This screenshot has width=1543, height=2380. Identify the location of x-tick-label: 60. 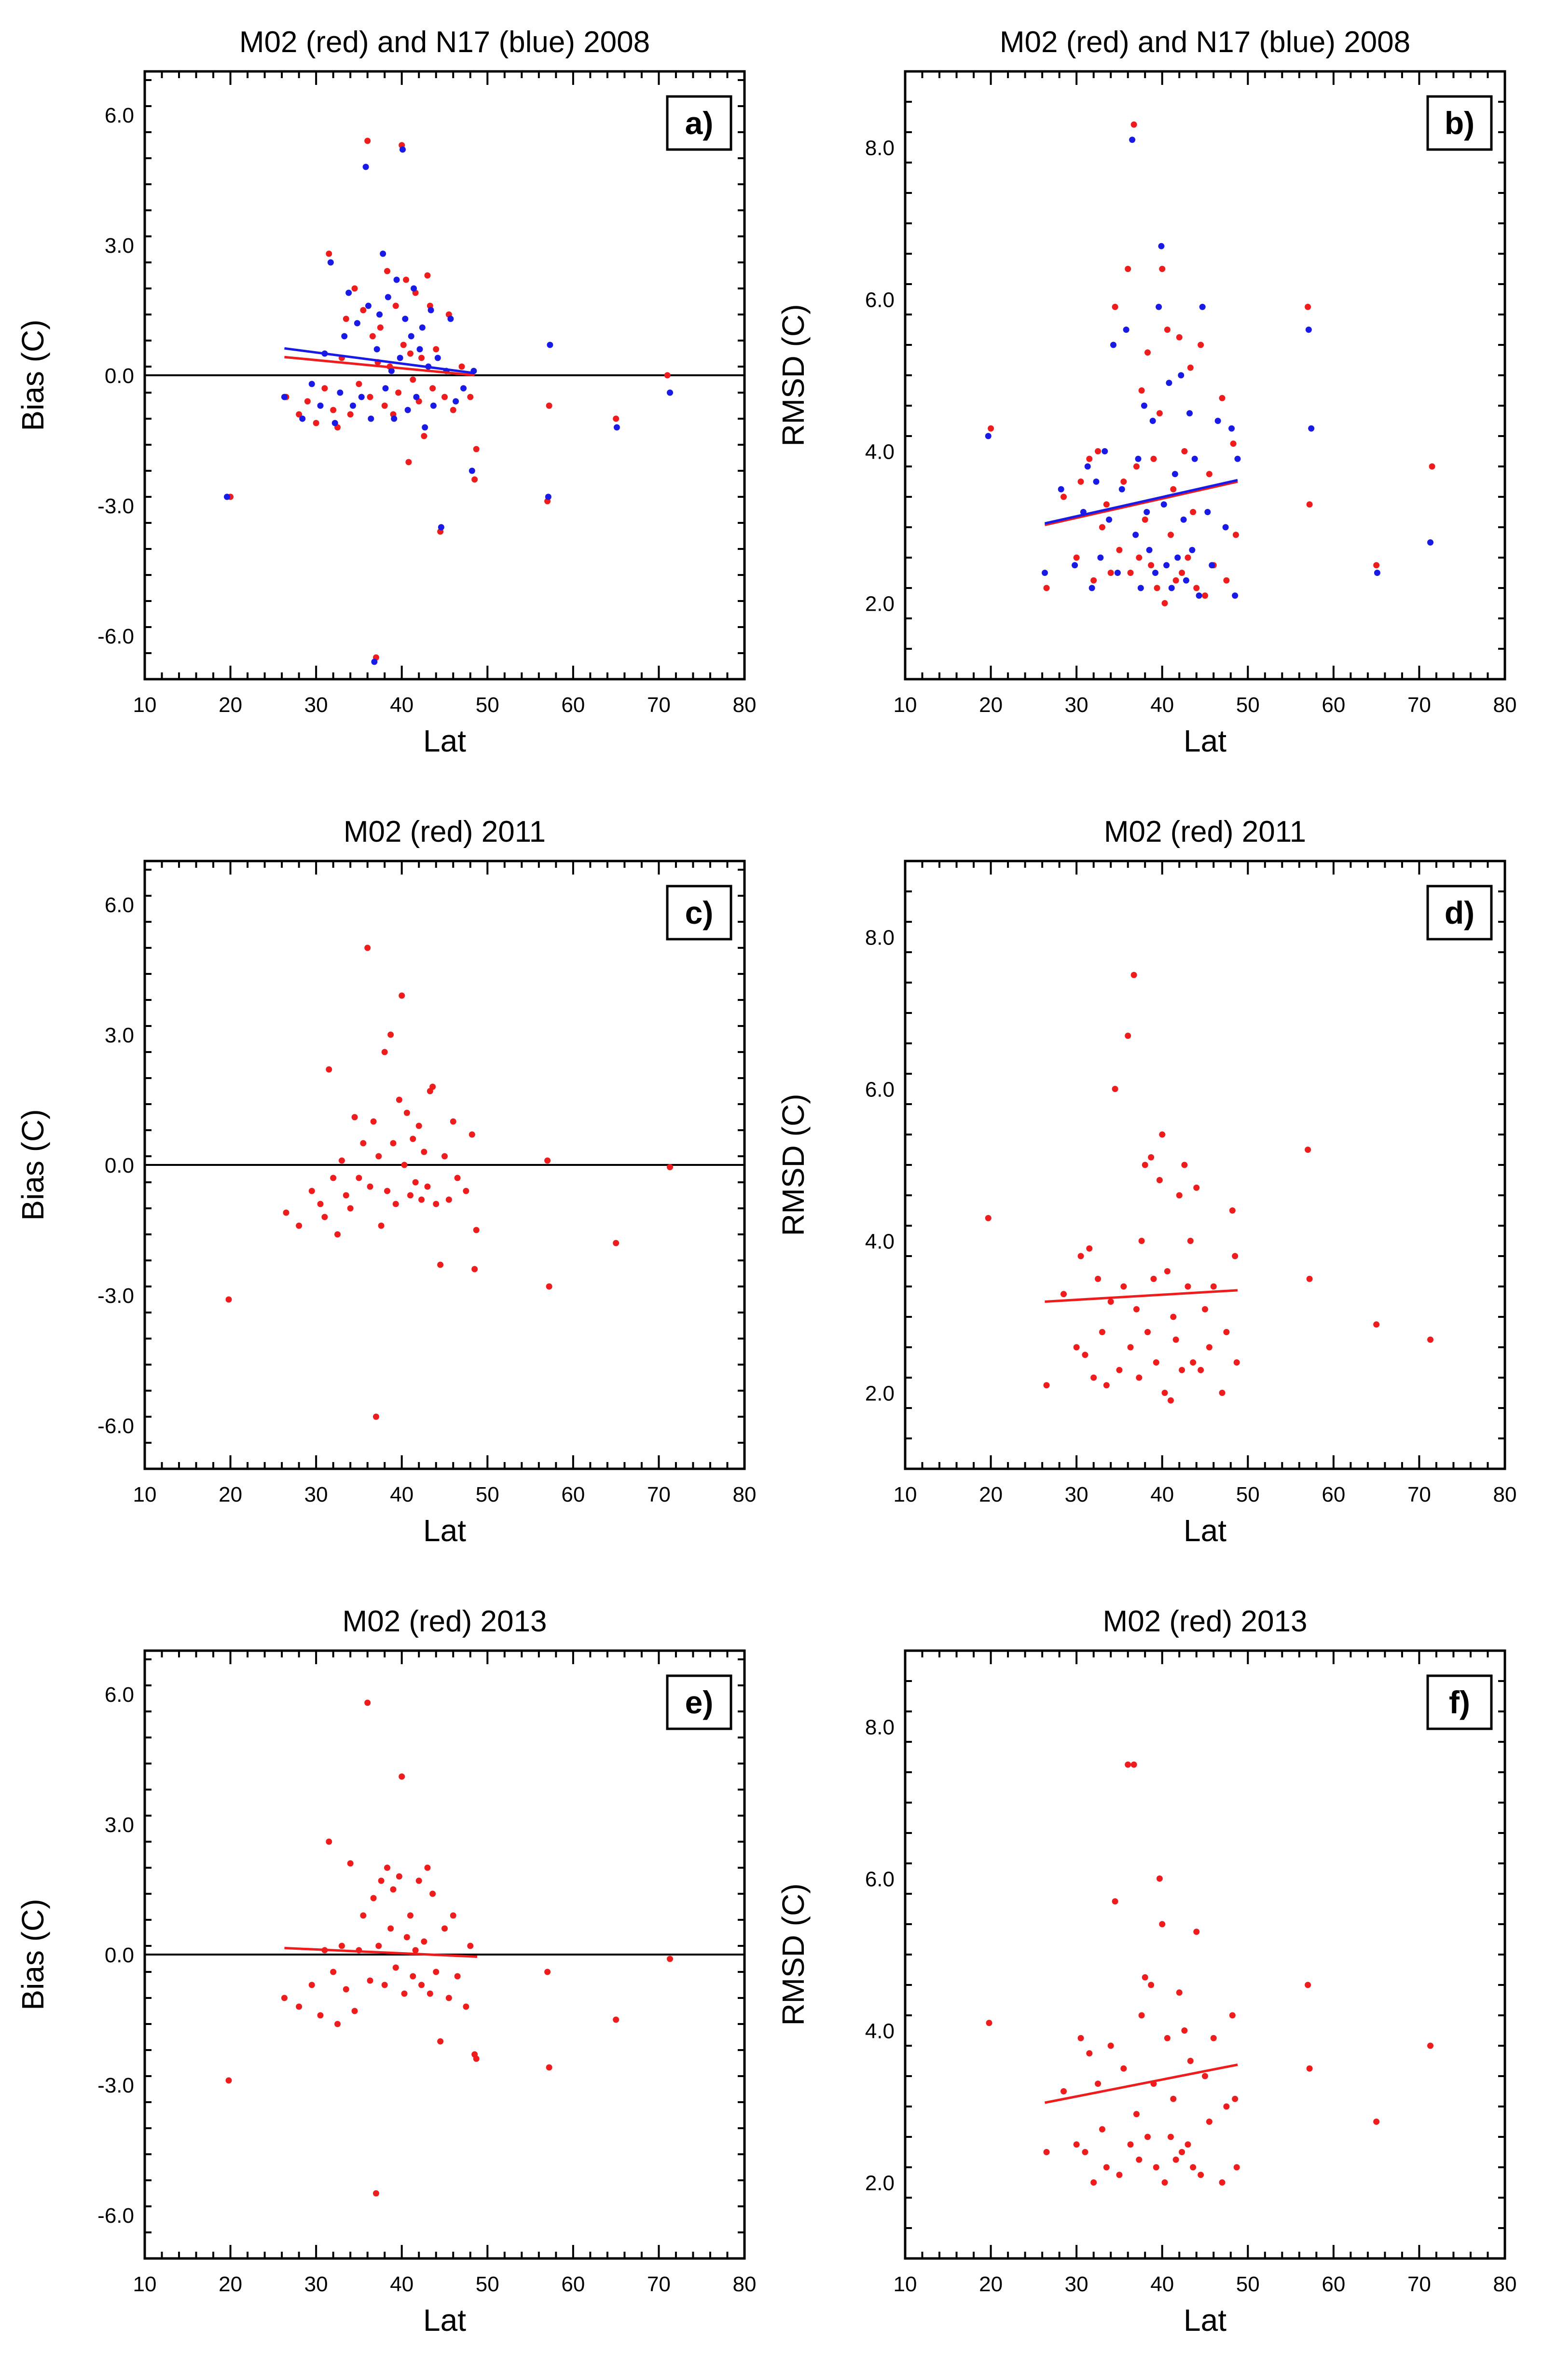
(1333, 1495).